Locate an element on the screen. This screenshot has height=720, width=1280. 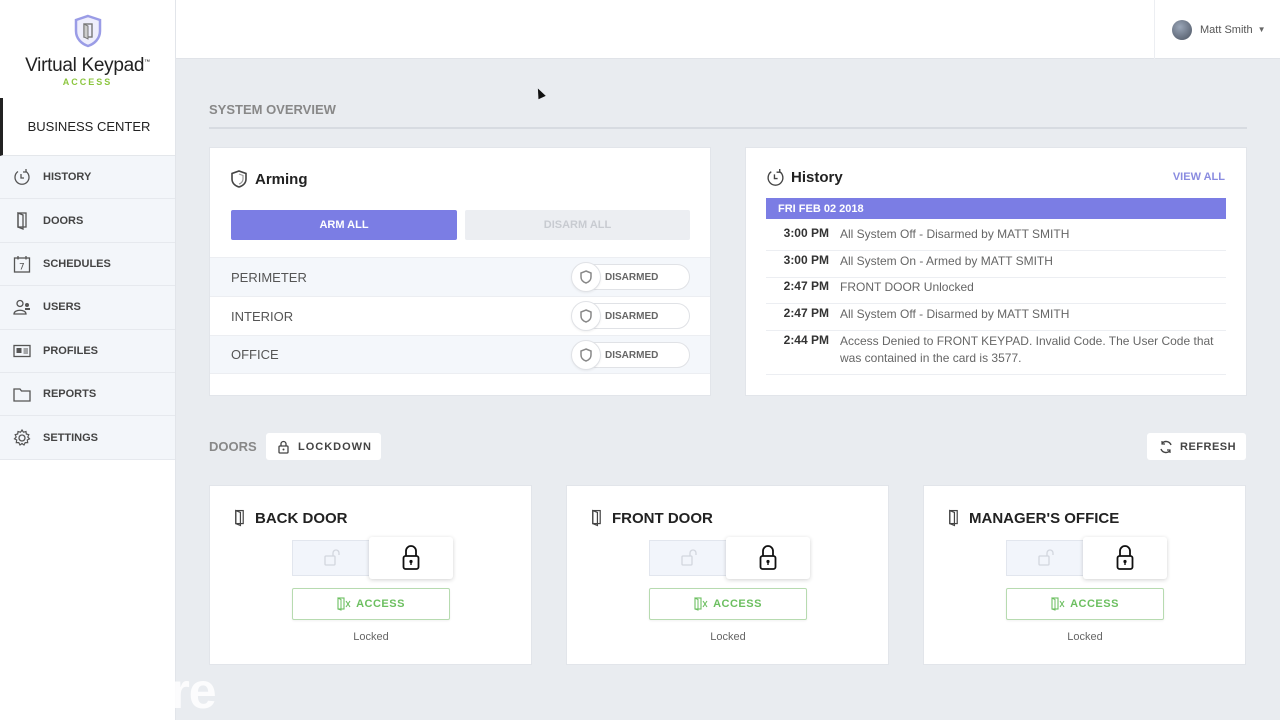
arming-title: Arming is located at coordinates (269, 179).